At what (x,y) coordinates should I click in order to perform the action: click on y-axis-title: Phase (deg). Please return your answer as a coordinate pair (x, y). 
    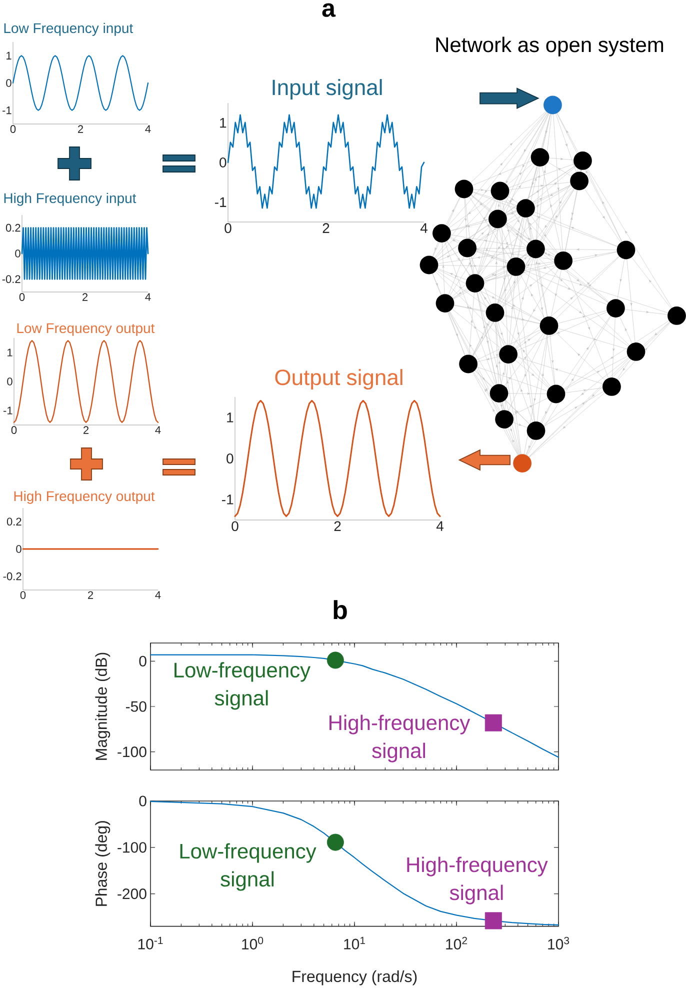
    Looking at the image, I should click on (102, 863).